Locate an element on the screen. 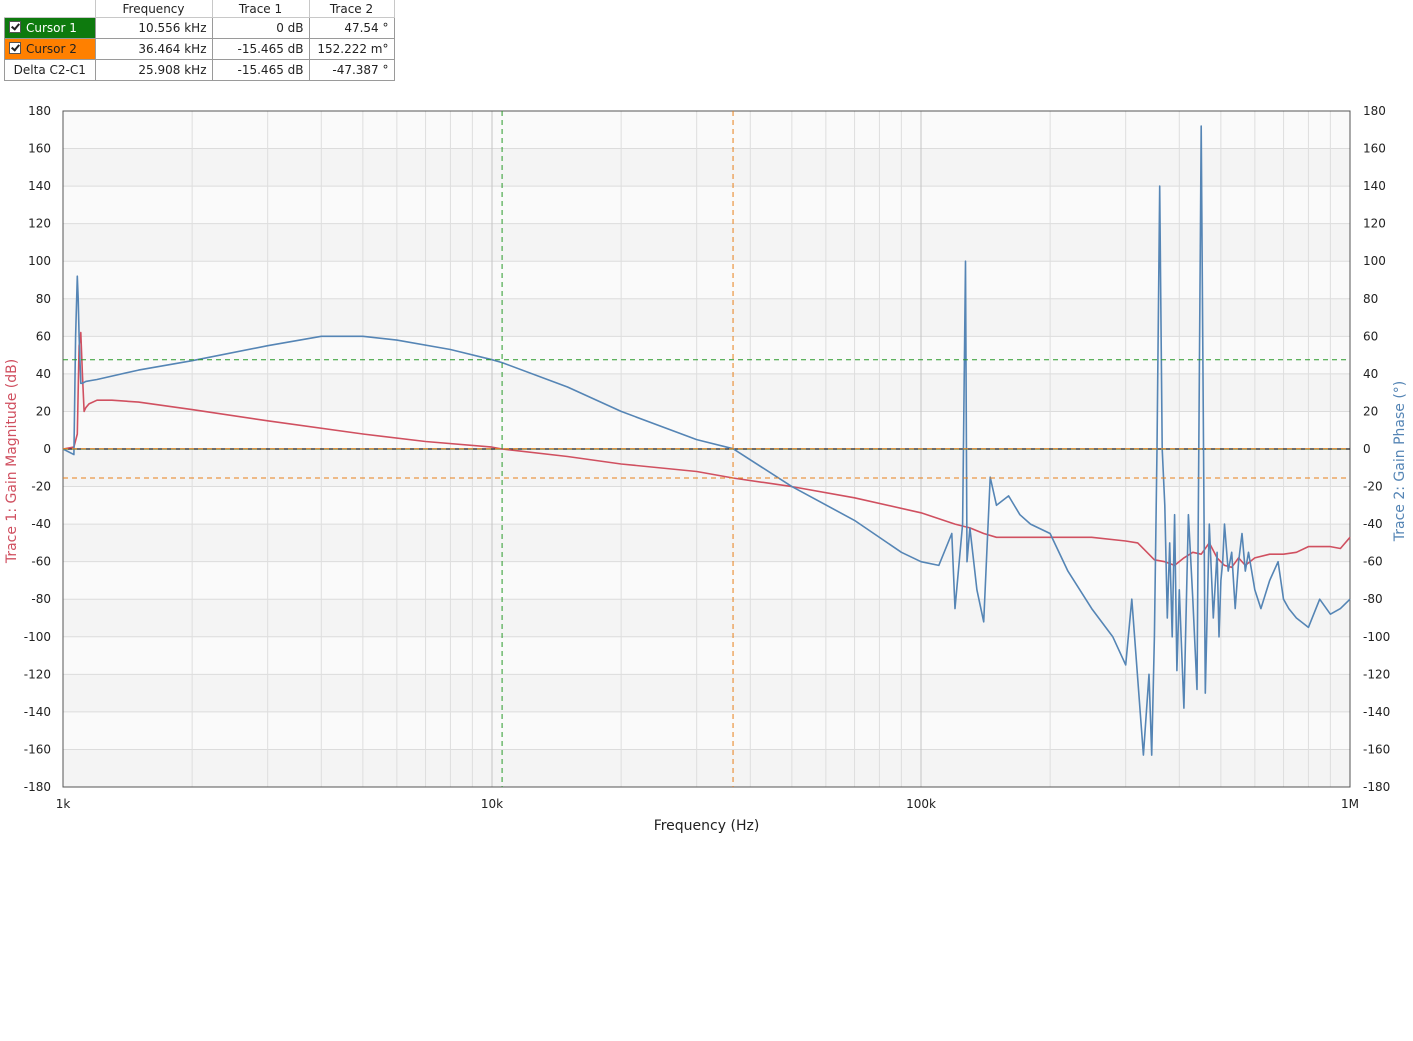  x-tick-label: 1M is located at coordinates (1350, 804).